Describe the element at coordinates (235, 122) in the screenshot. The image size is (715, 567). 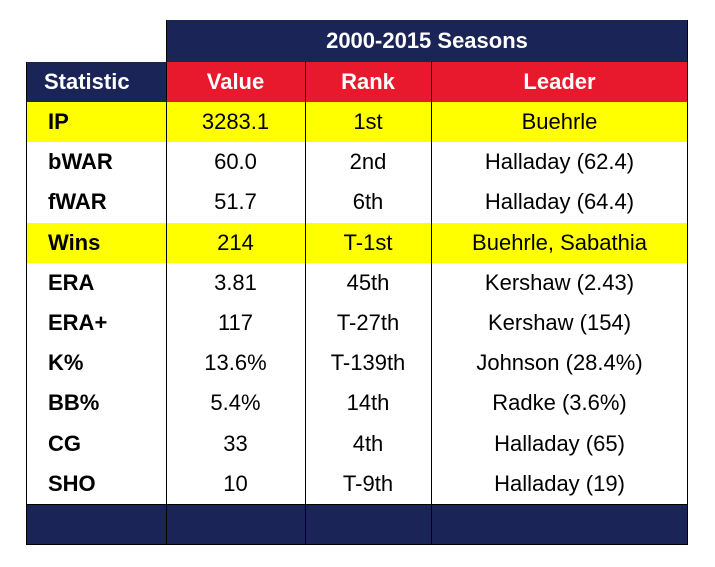
I see `value-cell: 3283.1` at that location.